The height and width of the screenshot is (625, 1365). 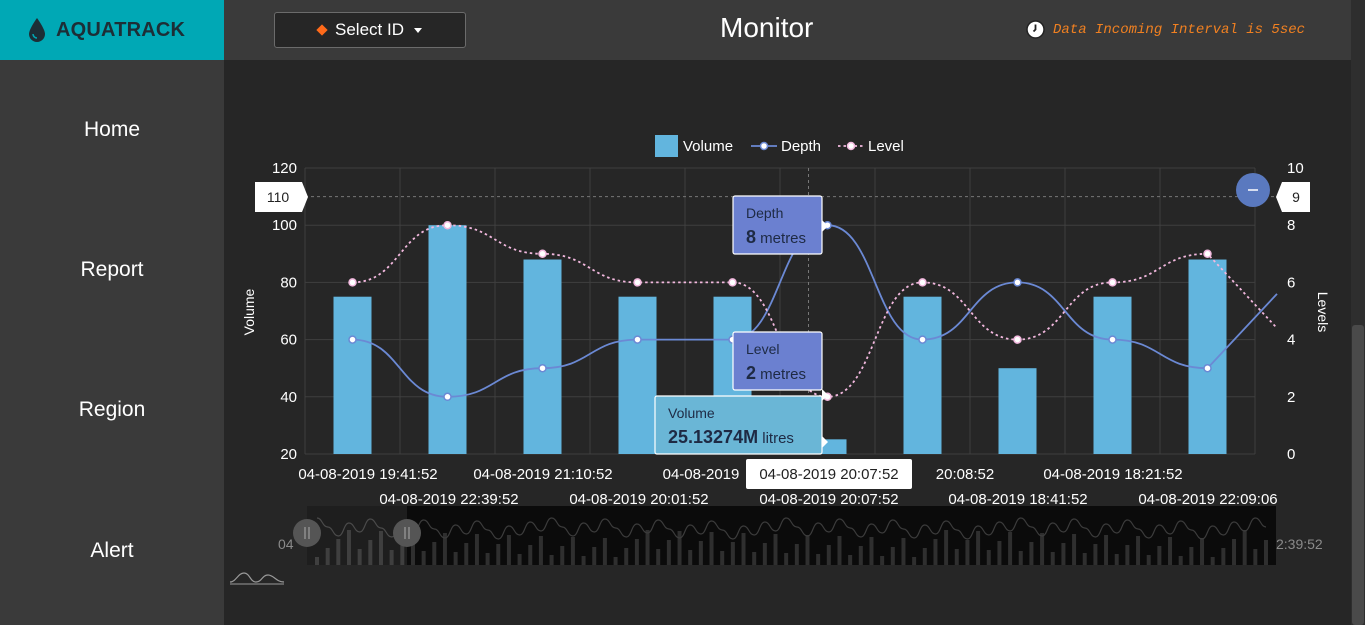 I want to click on minus-zoom-button, so click(x=1253, y=190).